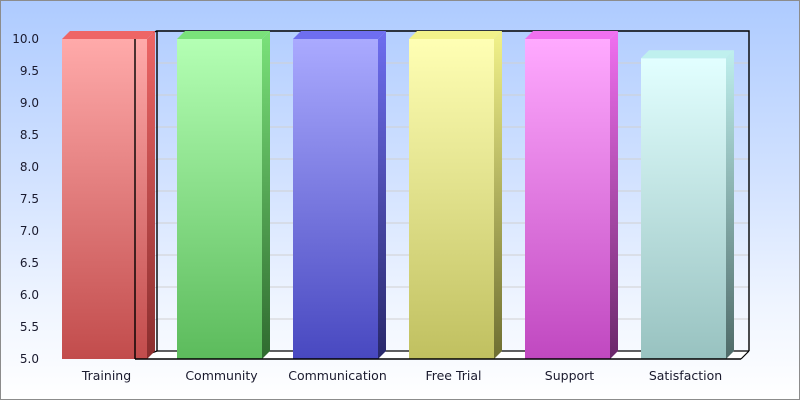 This screenshot has height=401, width=800. What do you see at coordinates (29, 263) in the screenshot?
I see `y-tick-label: 6.5` at bounding box center [29, 263].